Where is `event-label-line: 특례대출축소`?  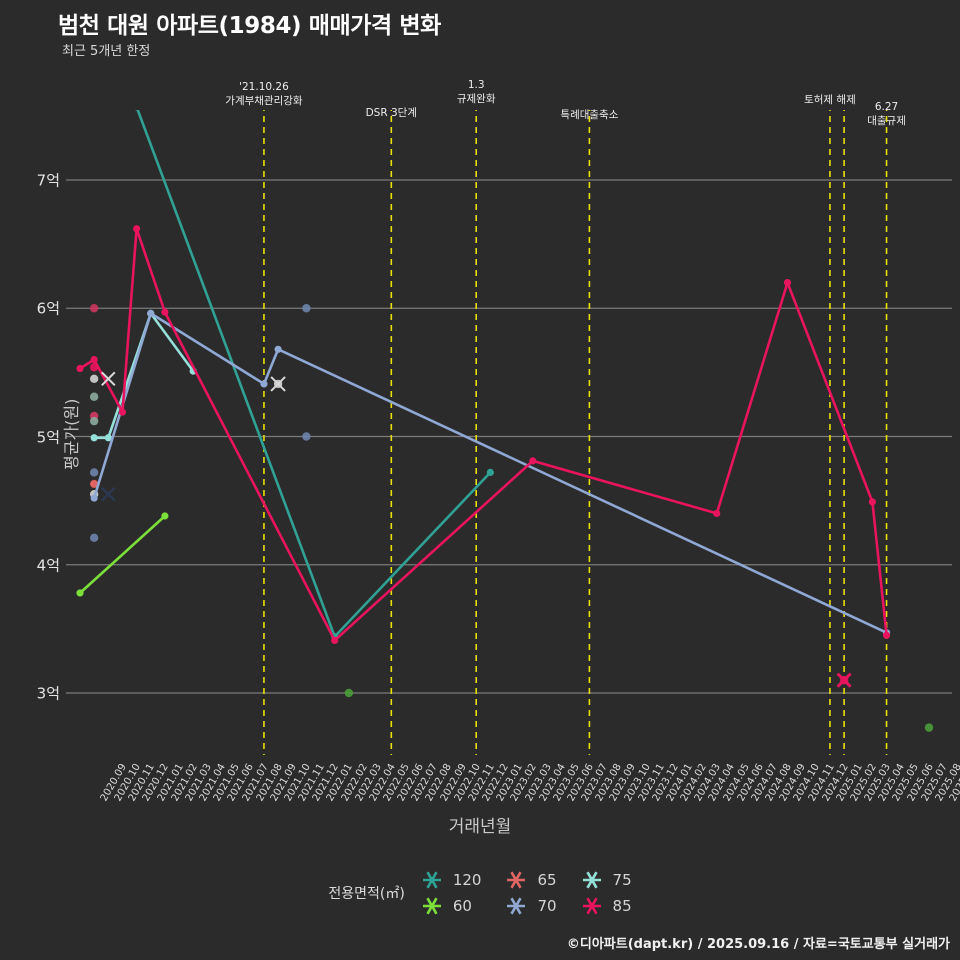 event-label-line: 특례대출축소 is located at coordinates (589, 115).